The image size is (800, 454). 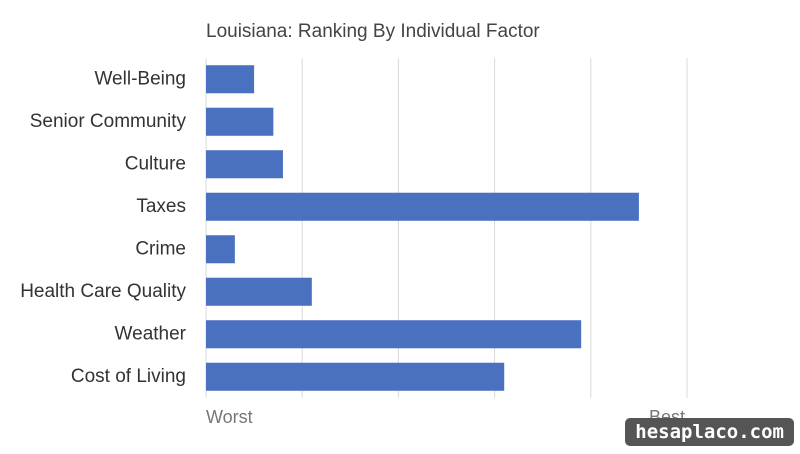 I want to click on watermark: hesaplaco.com, so click(x=709, y=432).